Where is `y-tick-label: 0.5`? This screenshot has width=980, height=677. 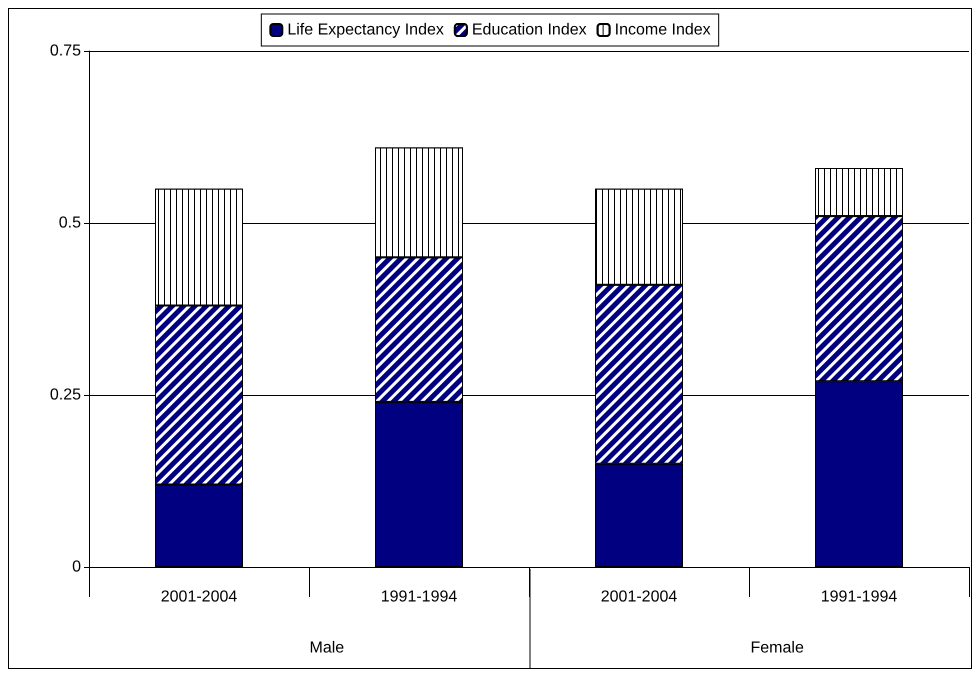
y-tick-label: 0.5 is located at coordinates (70, 223).